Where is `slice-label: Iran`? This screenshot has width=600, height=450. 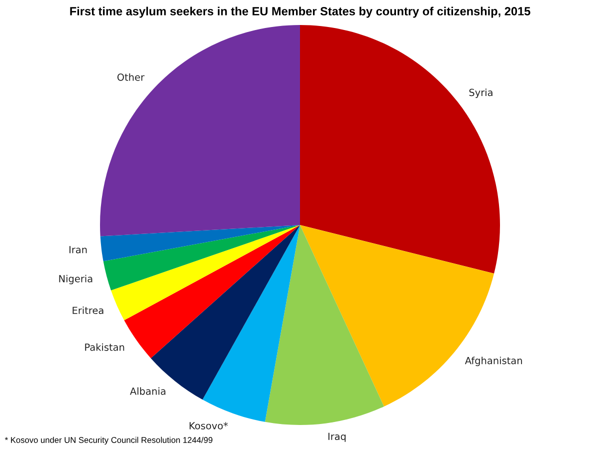
slice-label: Iran is located at coordinates (78, 250).